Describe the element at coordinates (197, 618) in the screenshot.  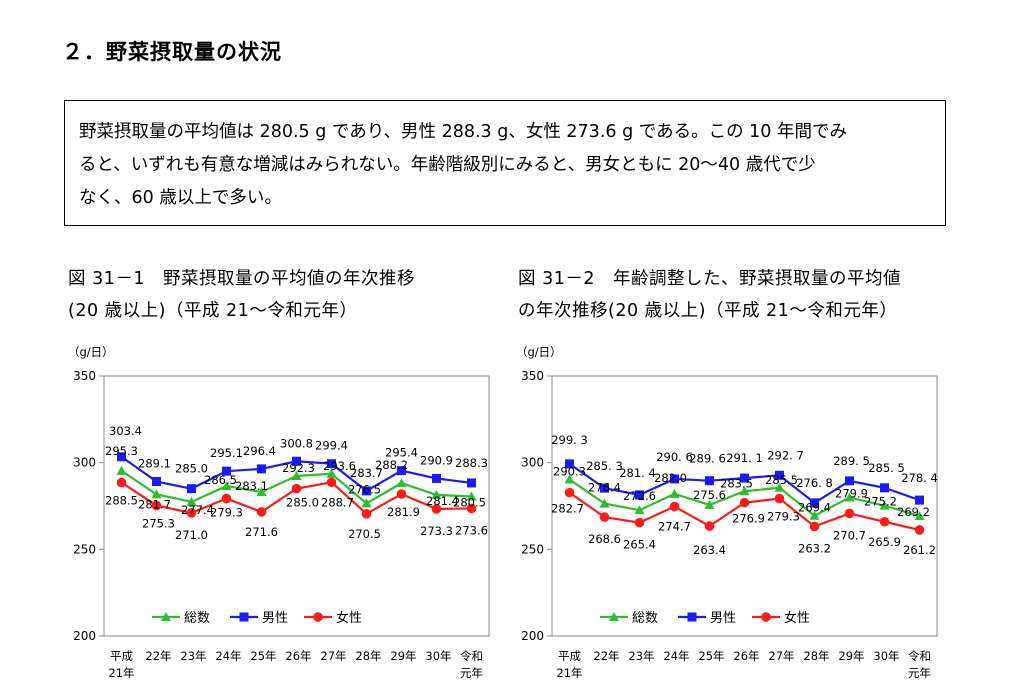
I see `legend-label: 総数` at that location.